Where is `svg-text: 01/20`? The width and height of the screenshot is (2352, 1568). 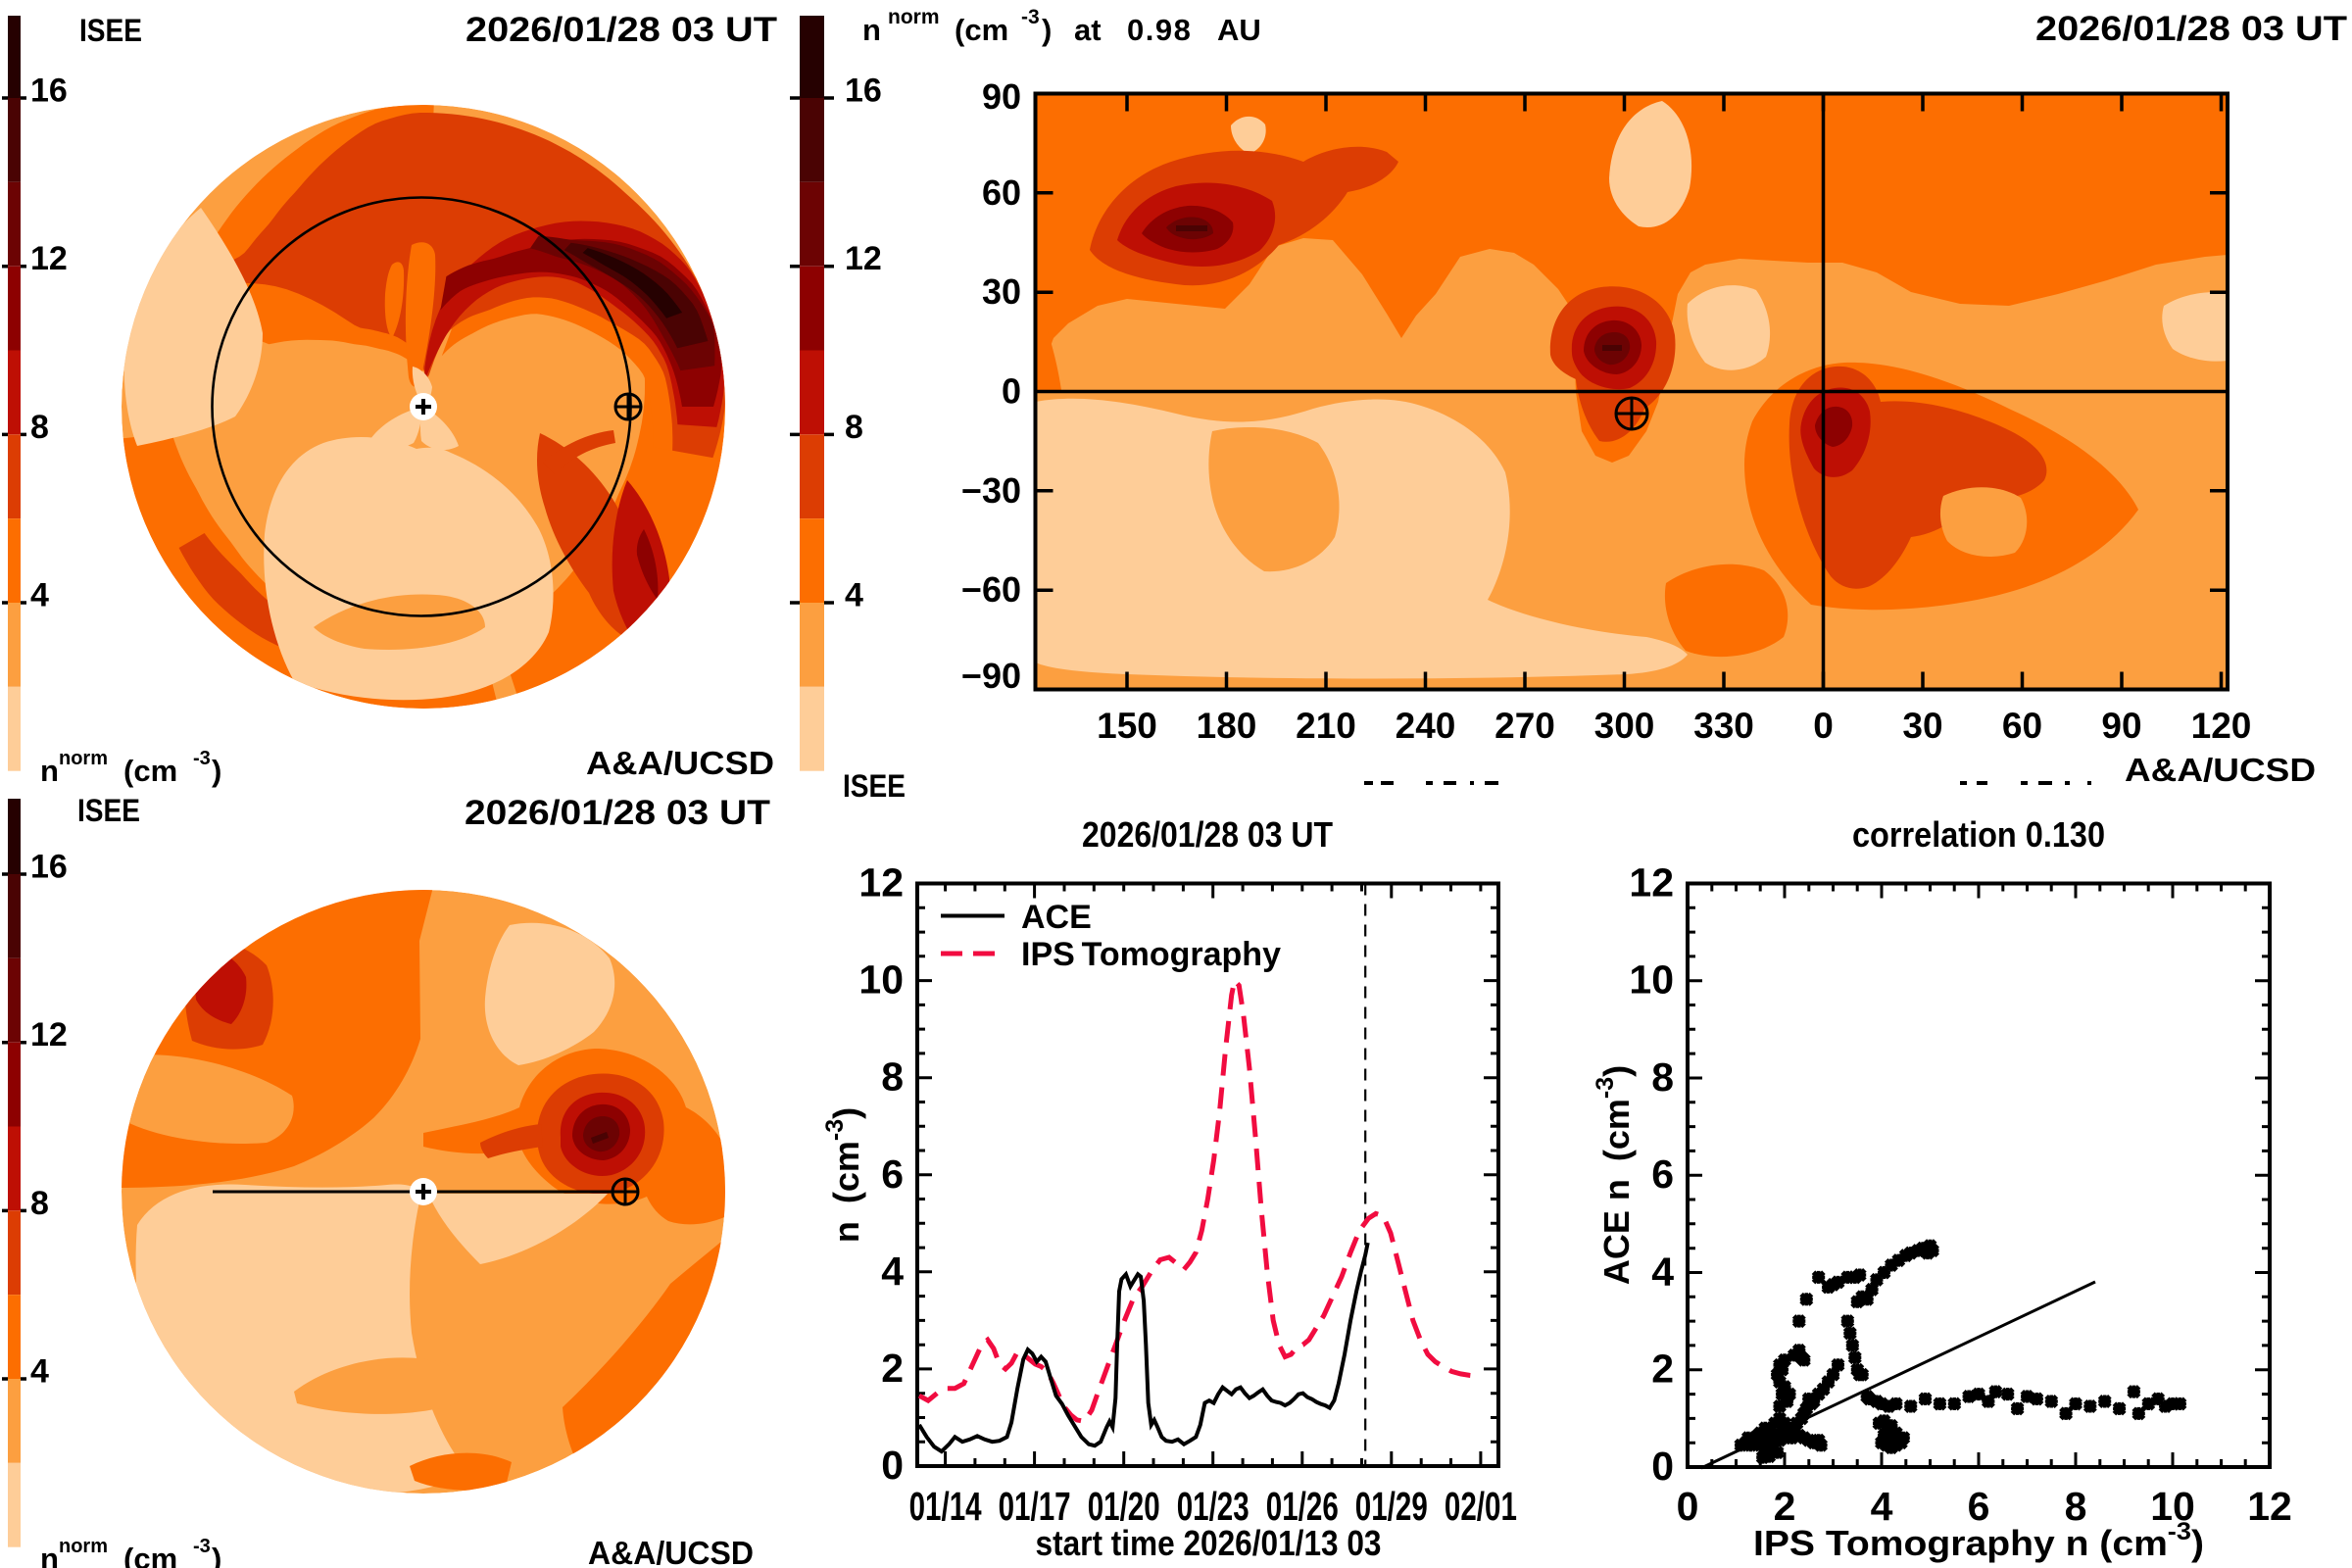 svg-text: 01/20 is located at coordinates (1124, 1506).